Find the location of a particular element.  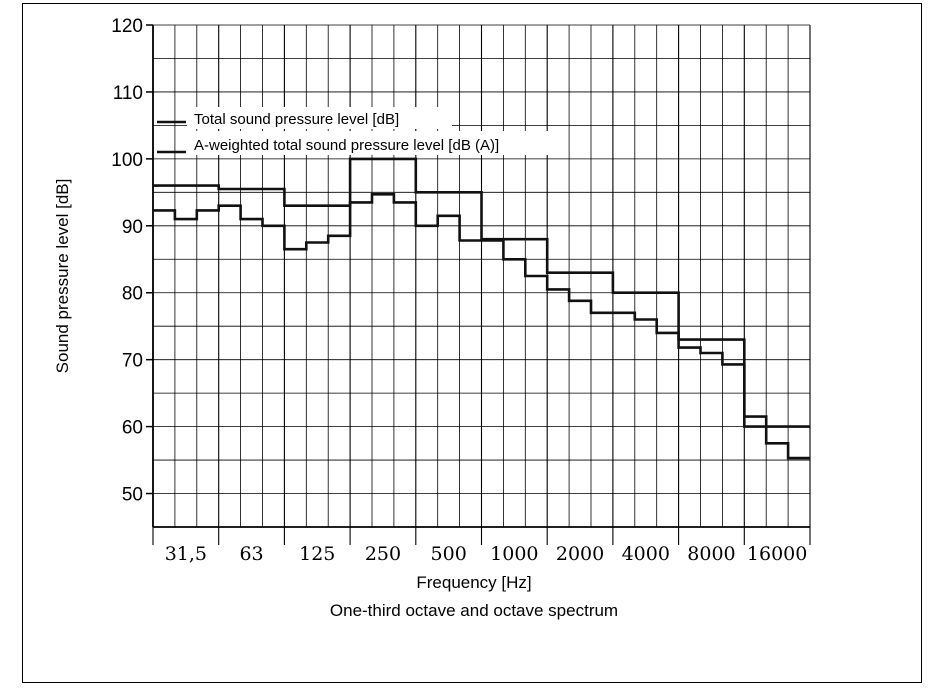

x-tick-label: 500 is located at coordinates (449, 554).